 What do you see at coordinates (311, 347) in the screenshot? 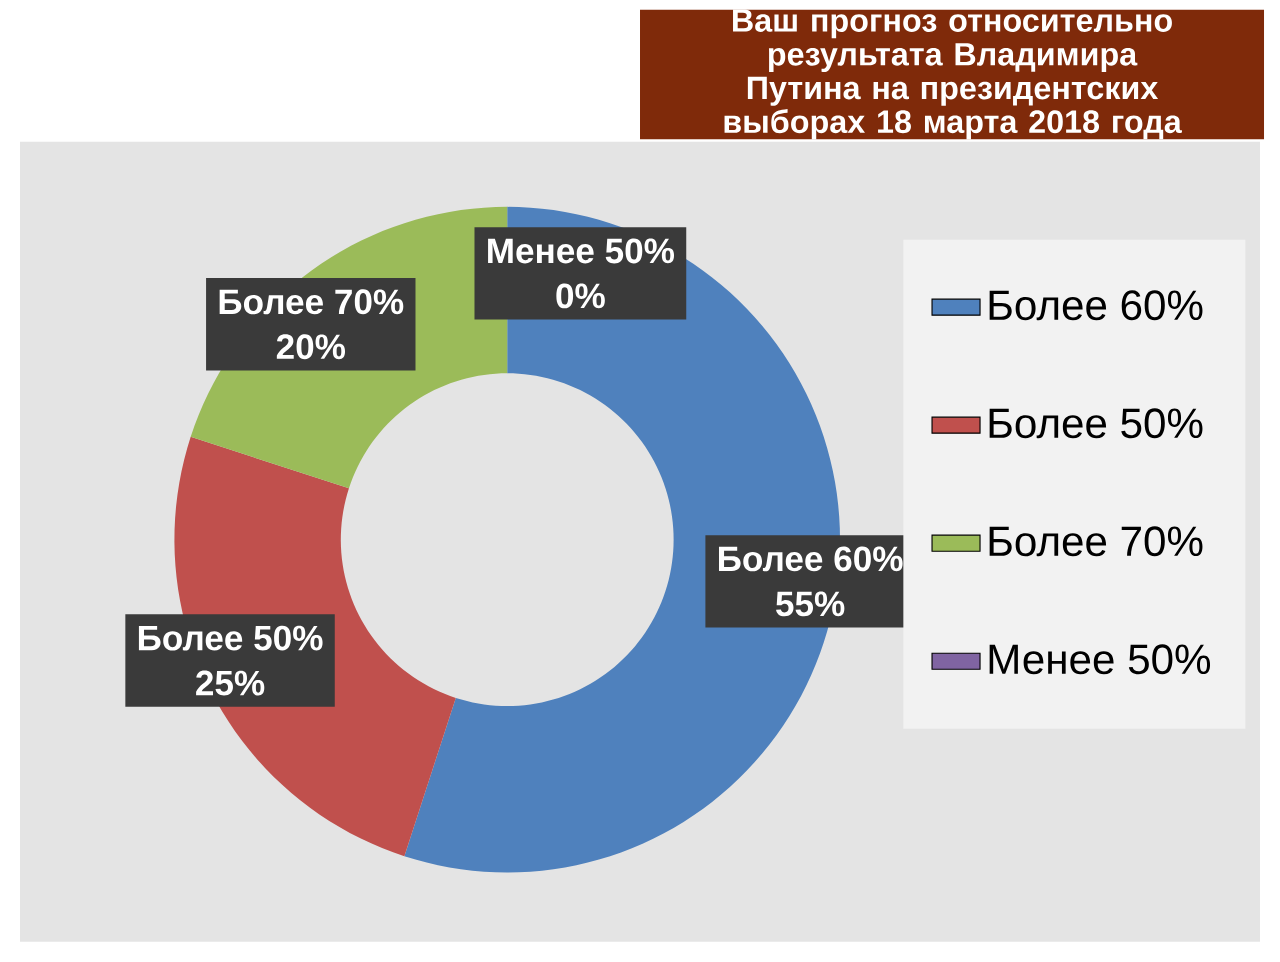
I see `data-label: 20%` at bounding box center [311, 347].